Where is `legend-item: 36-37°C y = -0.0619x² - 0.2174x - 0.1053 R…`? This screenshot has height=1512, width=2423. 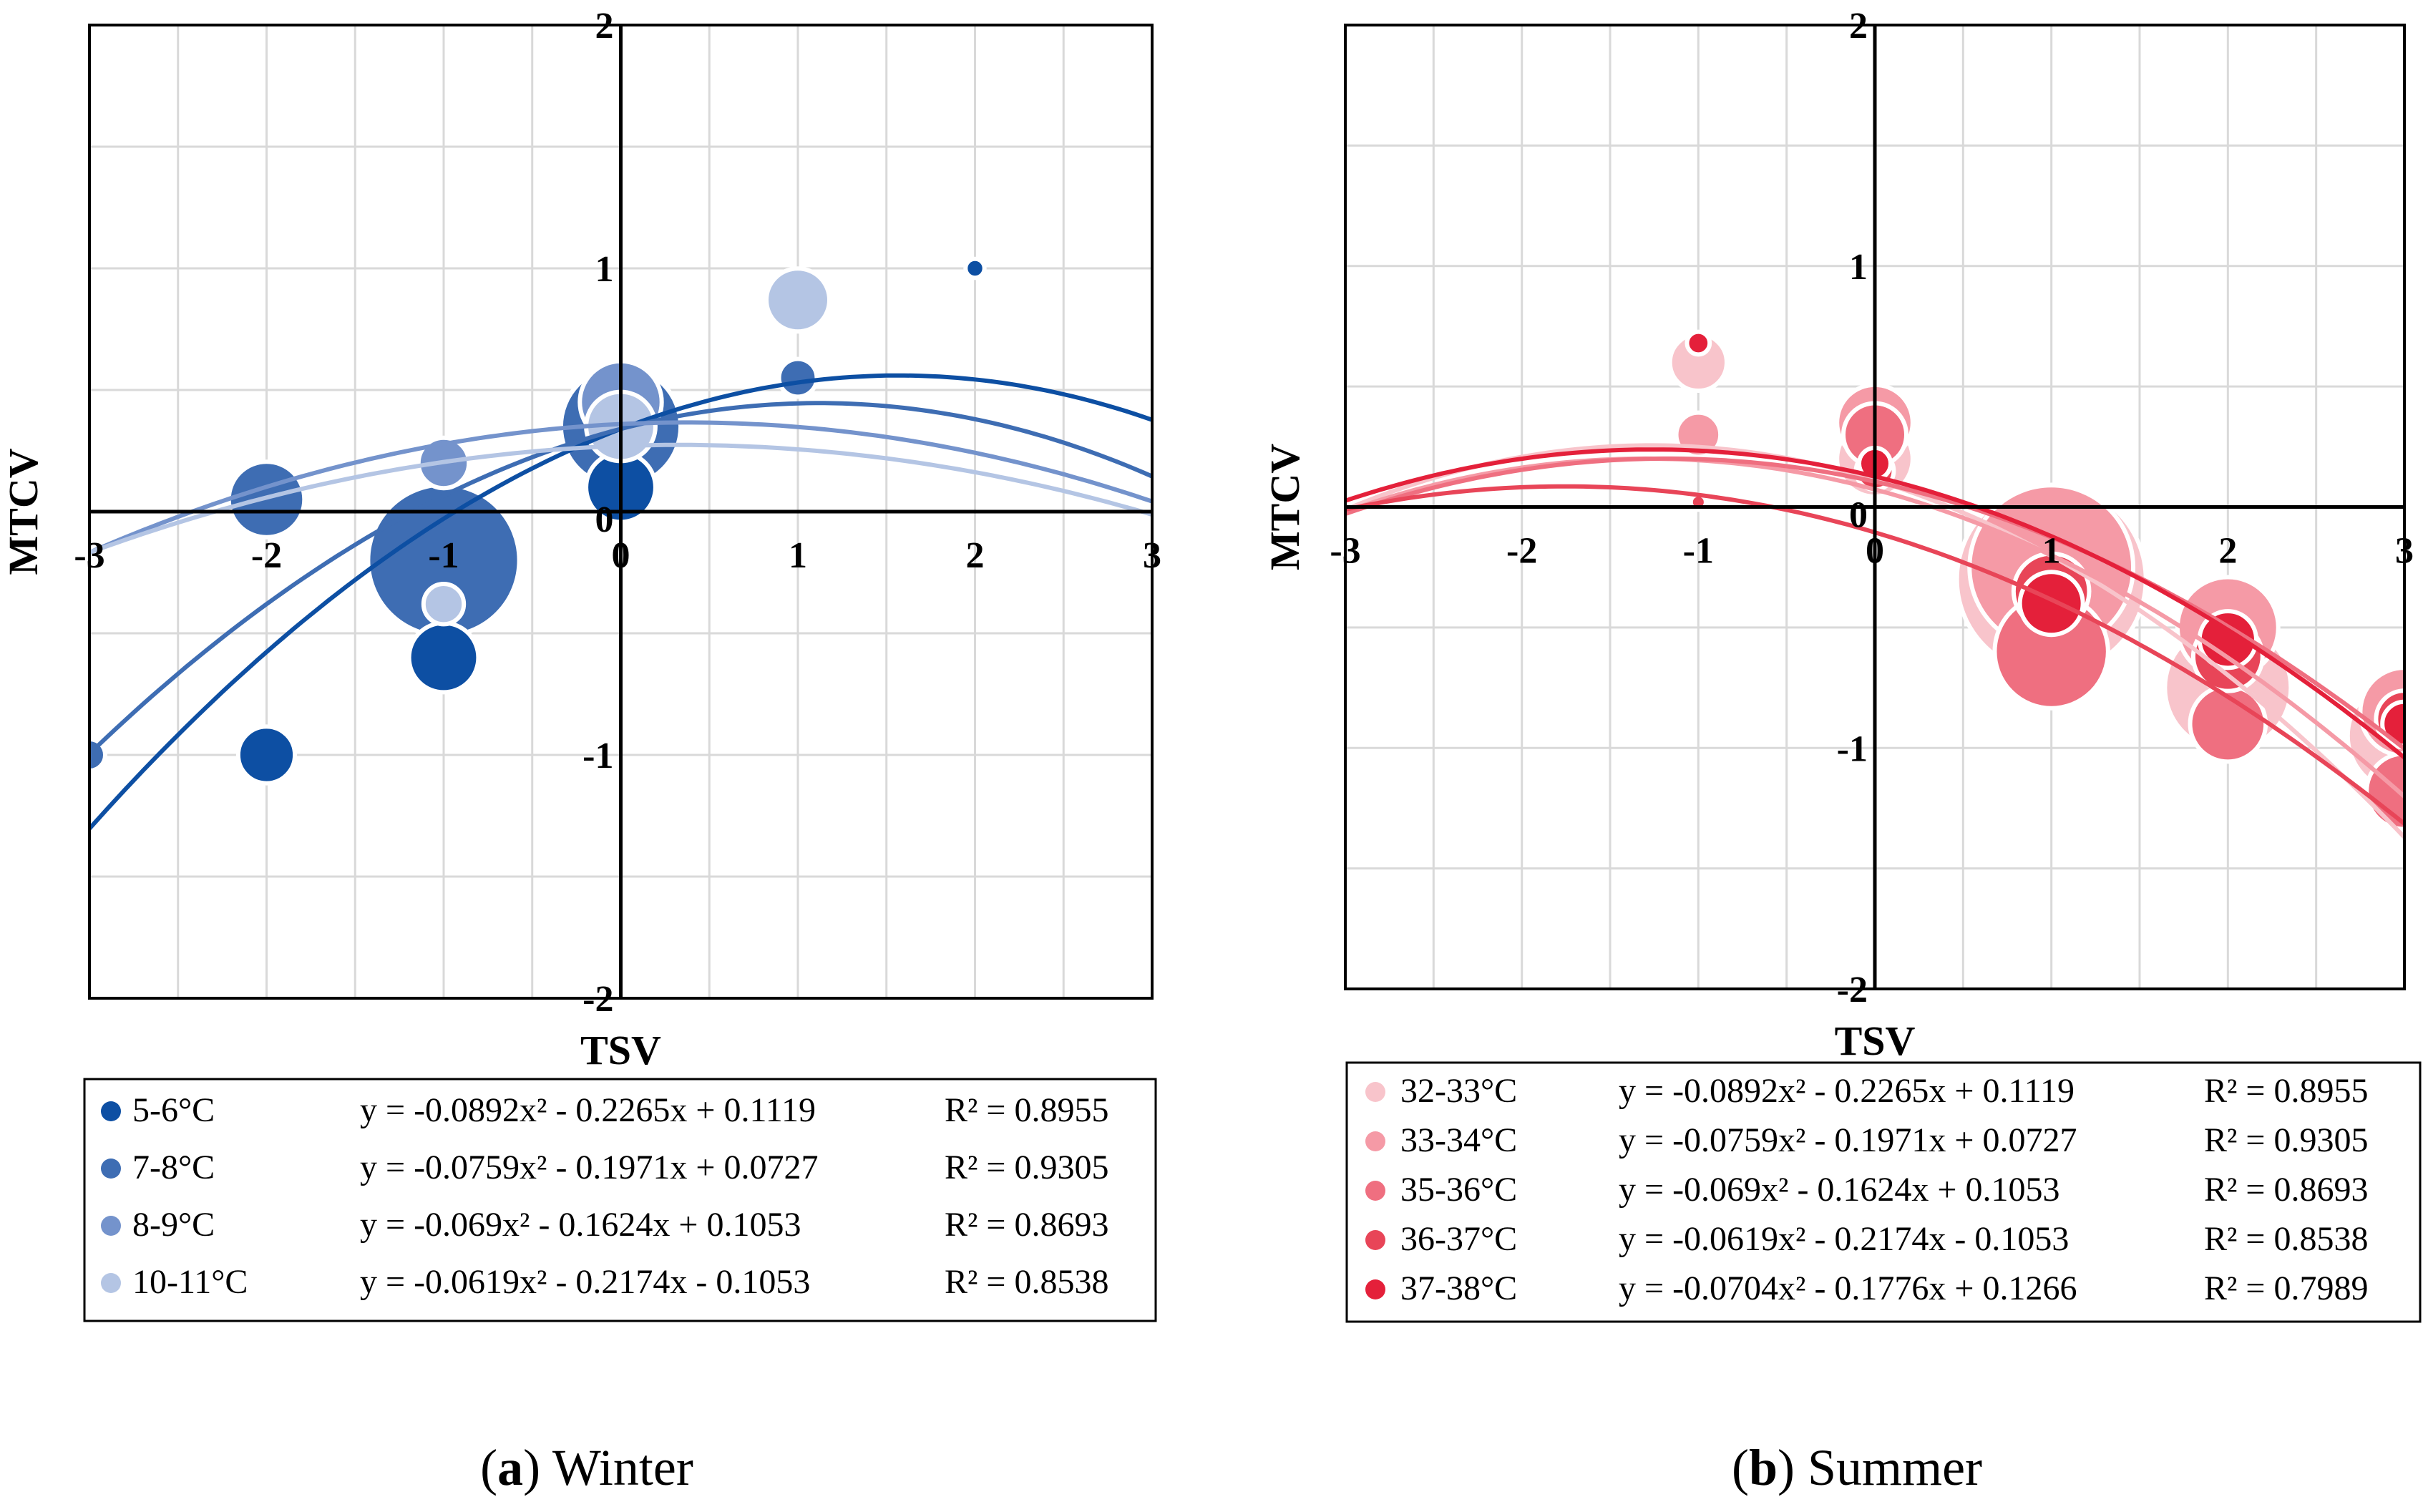 legend-item: 36-37°C y = -0.0619x² - 0.2174x - 0.1053 R… is located at coordinates (1866, 1239).